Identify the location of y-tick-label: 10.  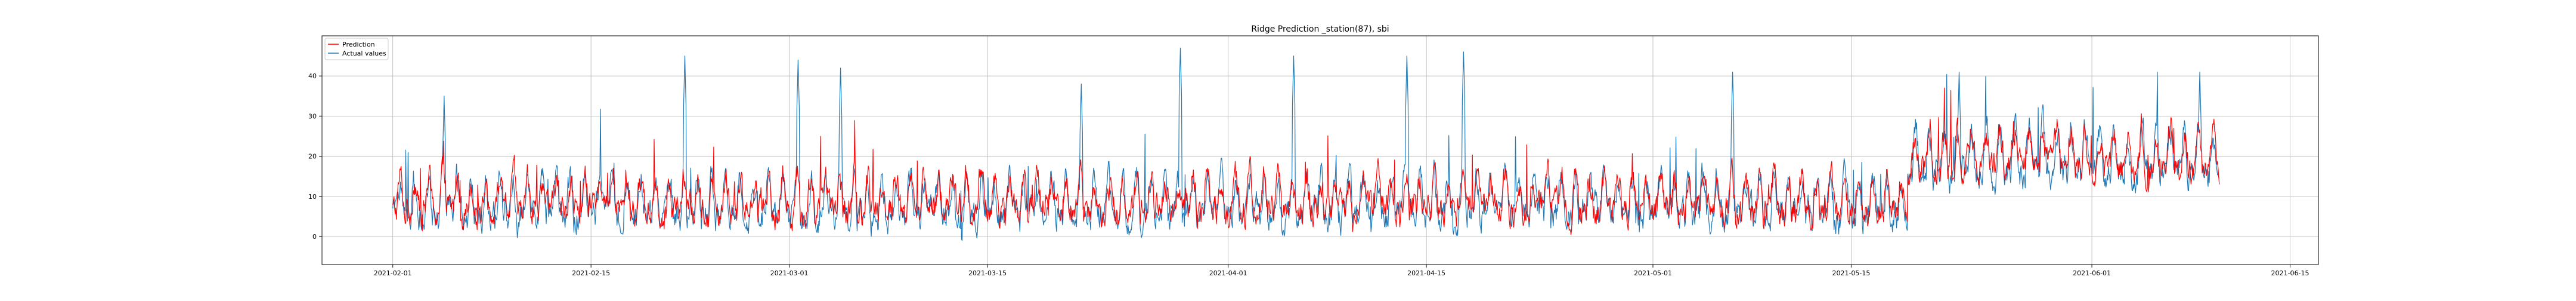
(312, 197).